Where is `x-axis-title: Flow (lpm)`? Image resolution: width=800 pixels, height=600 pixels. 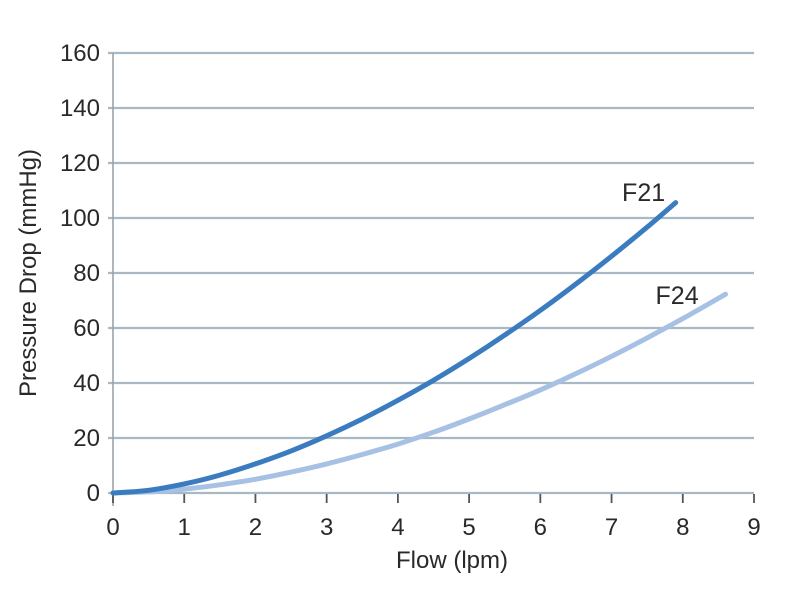
x-axis-title: Flow (lpm) is located at coordinates (452, 560).